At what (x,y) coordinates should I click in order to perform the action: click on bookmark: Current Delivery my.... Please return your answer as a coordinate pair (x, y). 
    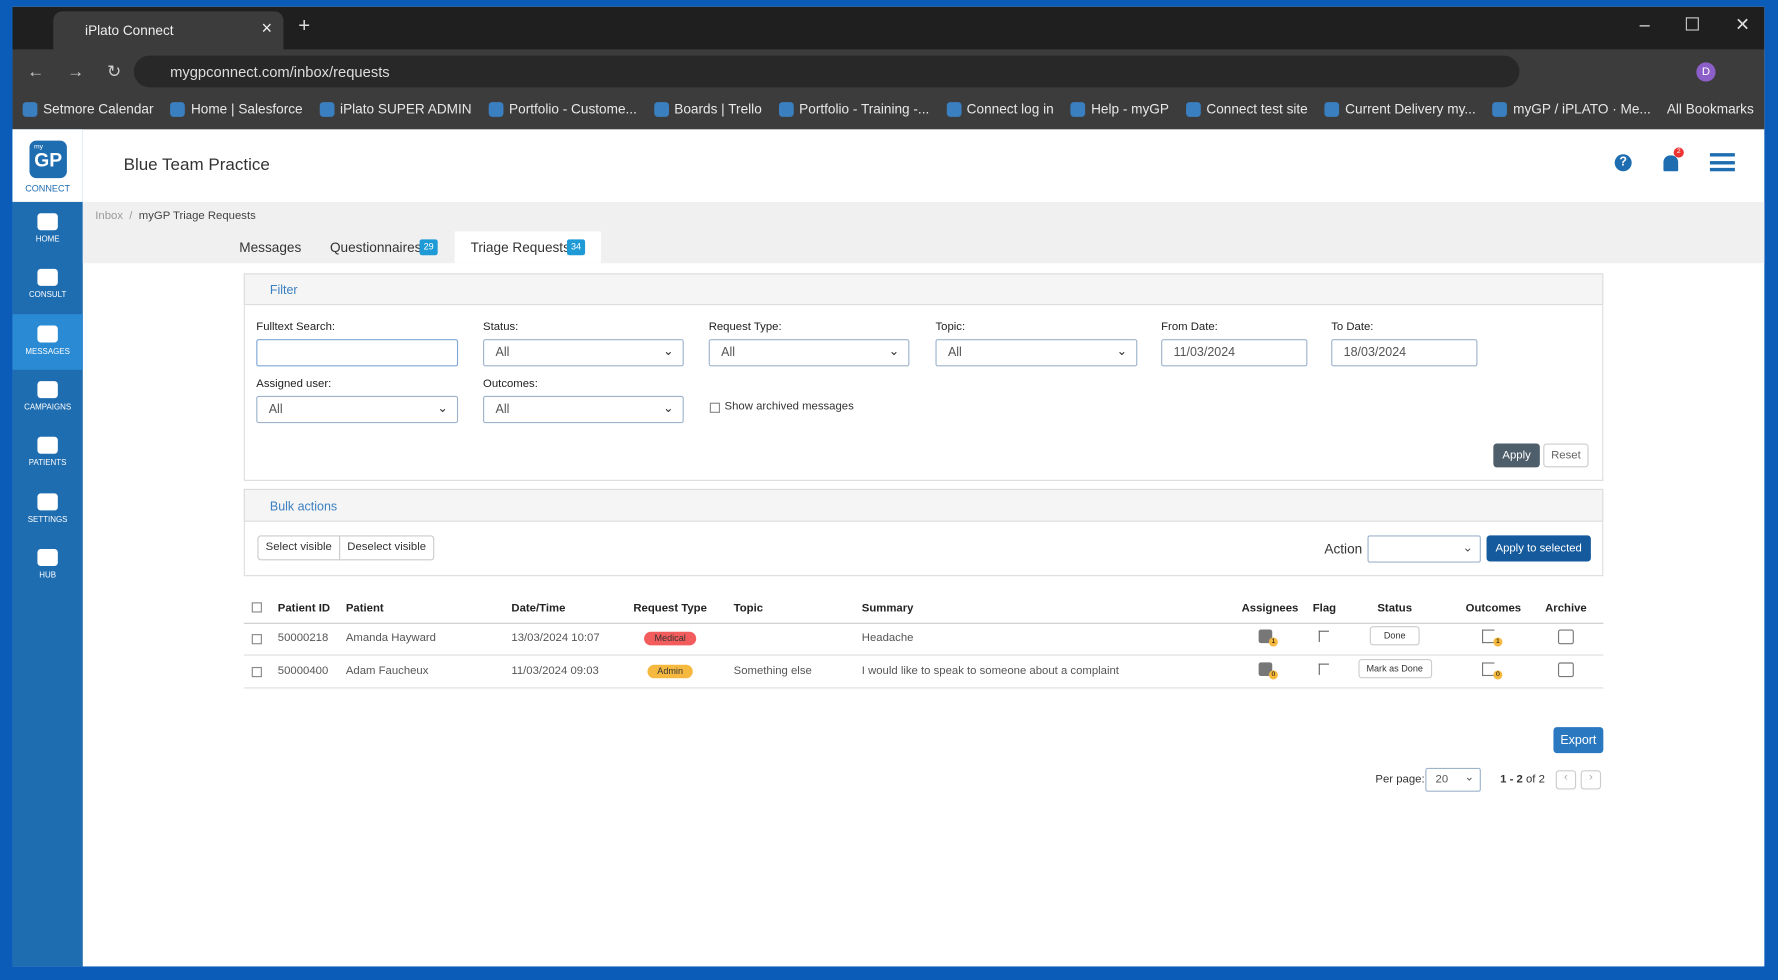
    Looking at the image, I should click on (1400, 109).